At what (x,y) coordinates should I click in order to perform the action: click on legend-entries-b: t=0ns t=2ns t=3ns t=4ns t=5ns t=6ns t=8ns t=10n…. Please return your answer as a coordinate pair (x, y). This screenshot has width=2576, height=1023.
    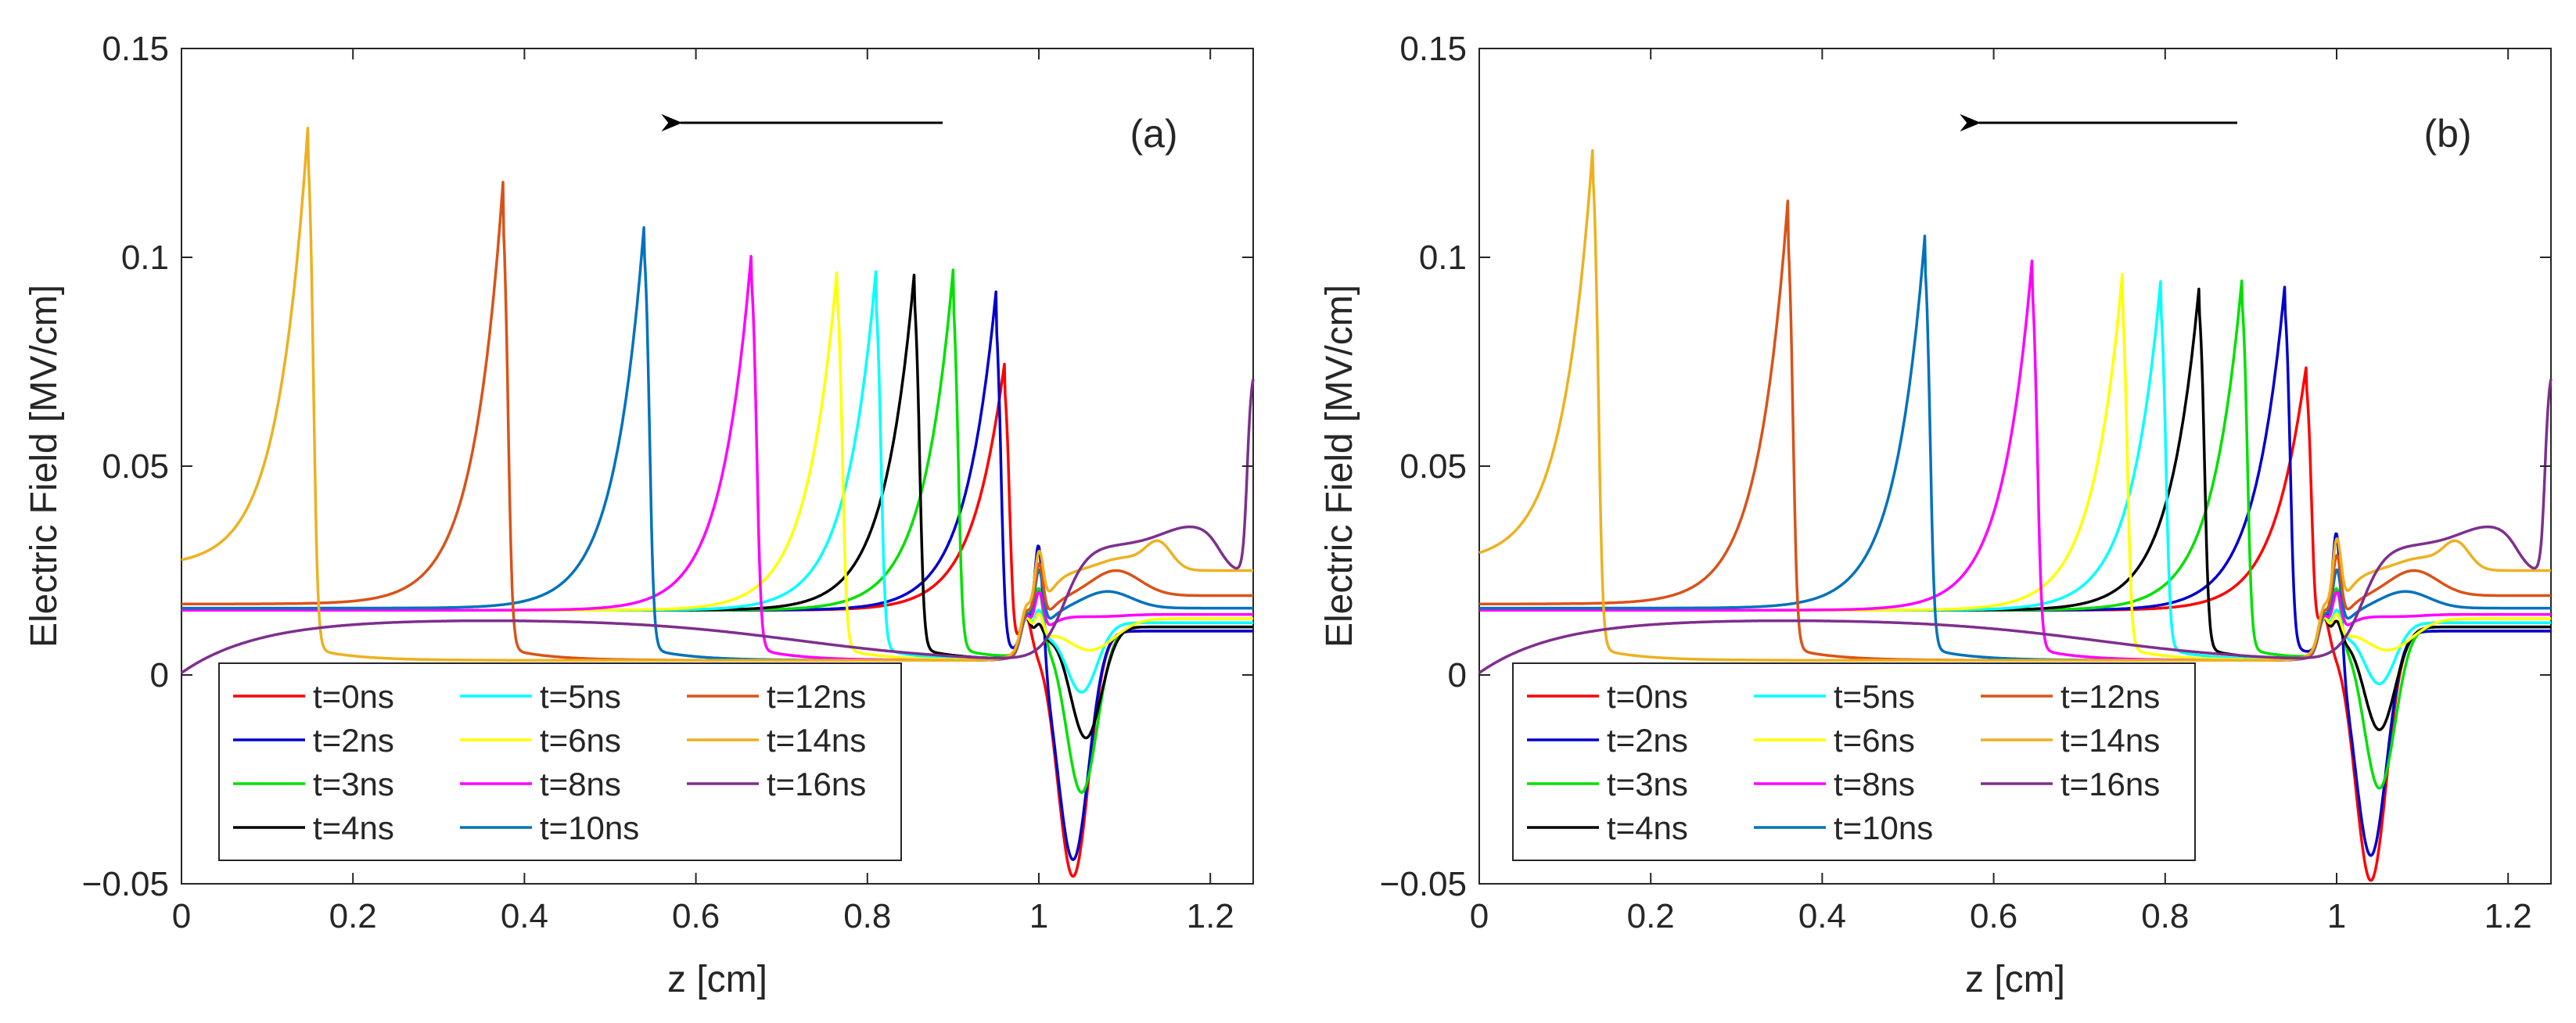
    Looking at the image, I should click on (1843, 762).